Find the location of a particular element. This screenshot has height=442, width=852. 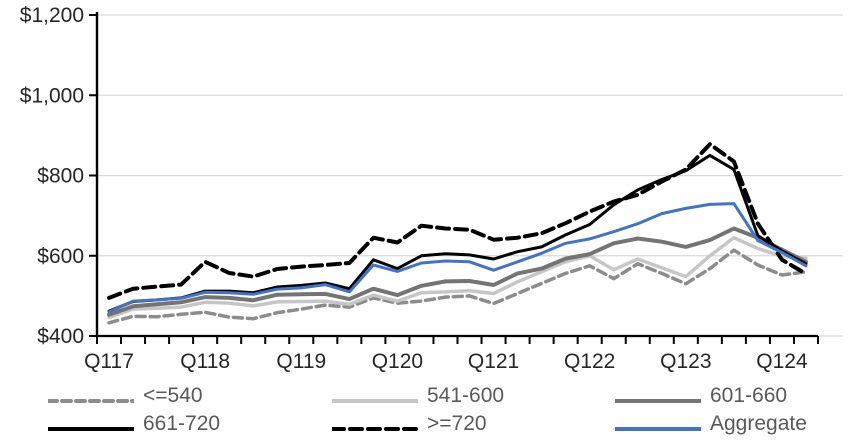

svg-text: Q122 is located at coordinates (589, 361).